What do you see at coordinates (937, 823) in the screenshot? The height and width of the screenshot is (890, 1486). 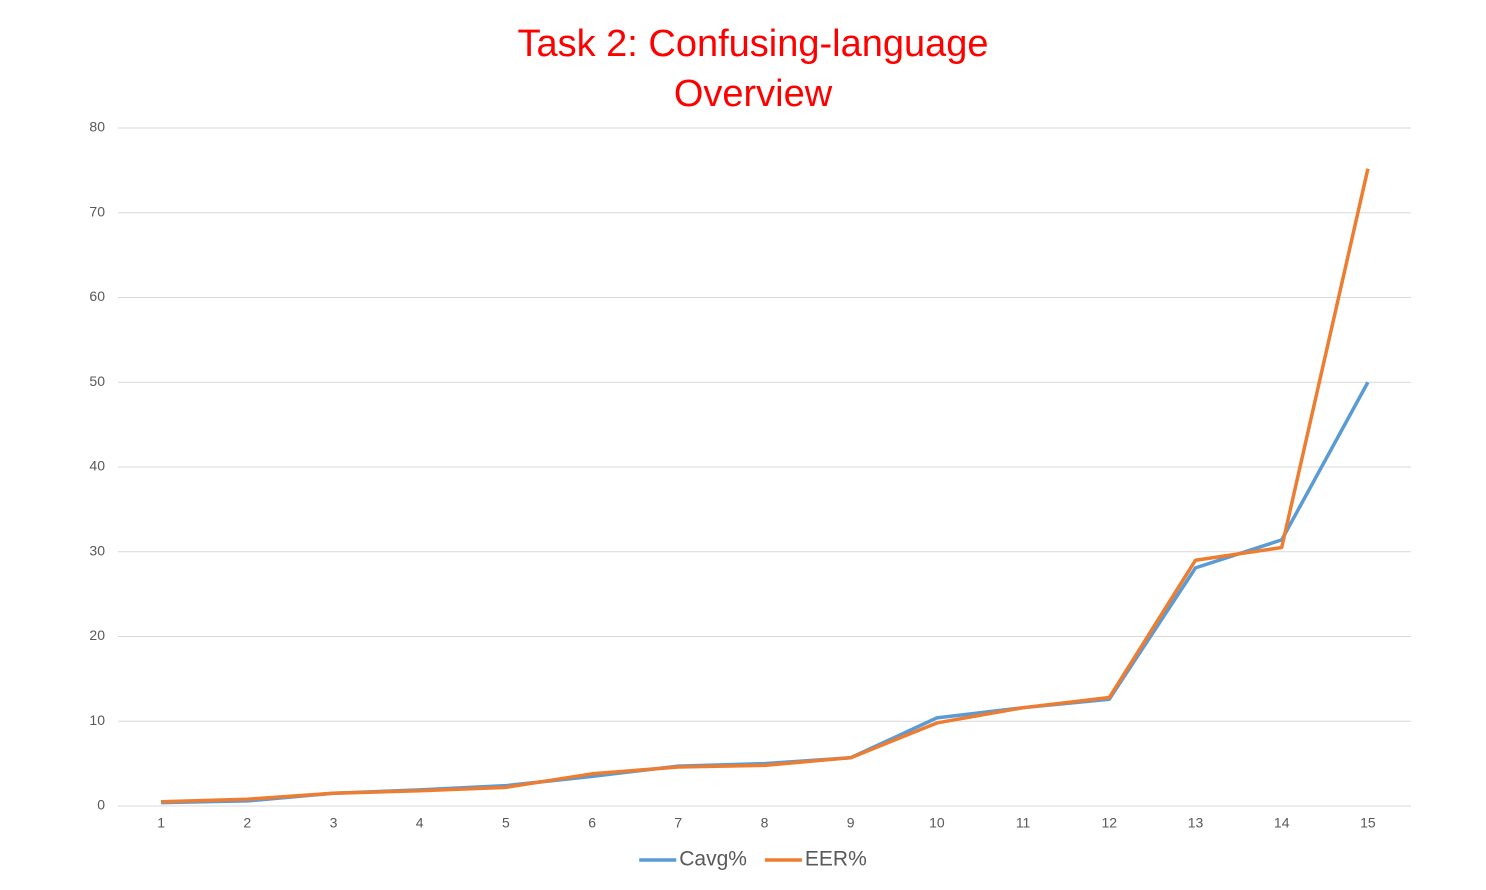 I see `x-tick-label: 10` at bounding box center [937, 823].